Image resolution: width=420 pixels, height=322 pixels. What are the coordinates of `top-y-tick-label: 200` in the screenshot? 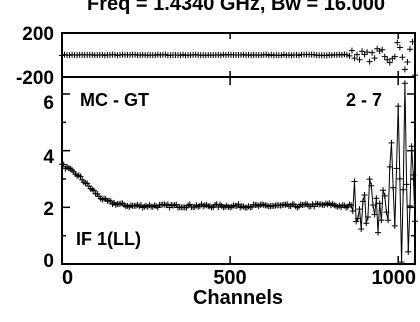 It's located at (38, 34).